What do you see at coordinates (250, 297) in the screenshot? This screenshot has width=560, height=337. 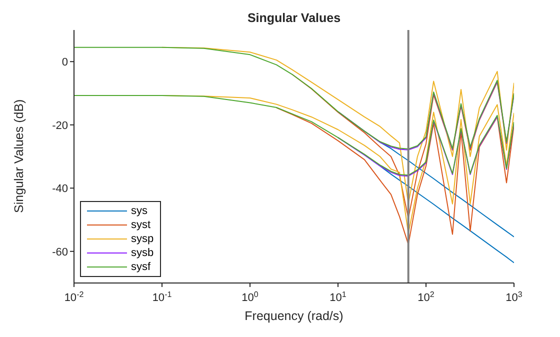 I see `x-tick-label: 10$^{0}$` at bounding box center [250, 297].